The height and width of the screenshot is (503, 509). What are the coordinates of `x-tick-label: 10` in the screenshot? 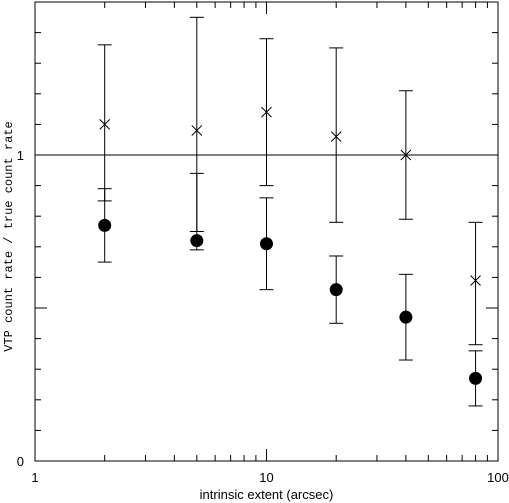 It's located at (266, 477).